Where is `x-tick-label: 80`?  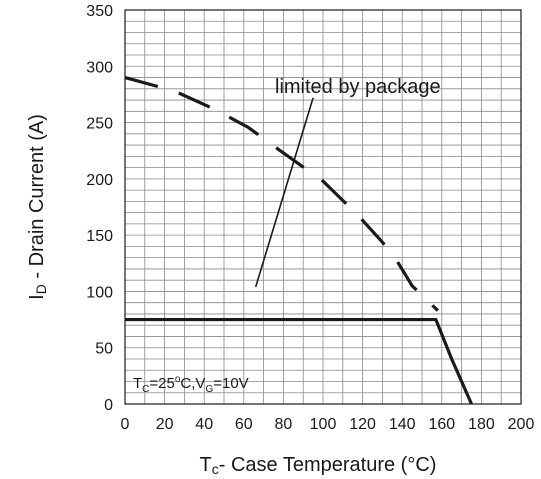
x-tick-label: 80 is located at coordinates (284, 424).